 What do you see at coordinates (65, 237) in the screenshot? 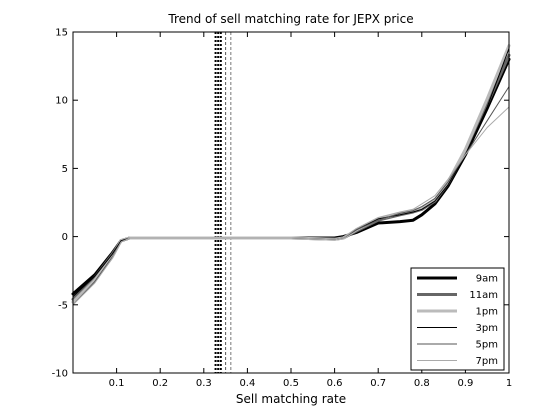
I see `y-tick-label: 0` at bounding box center [65, 237].